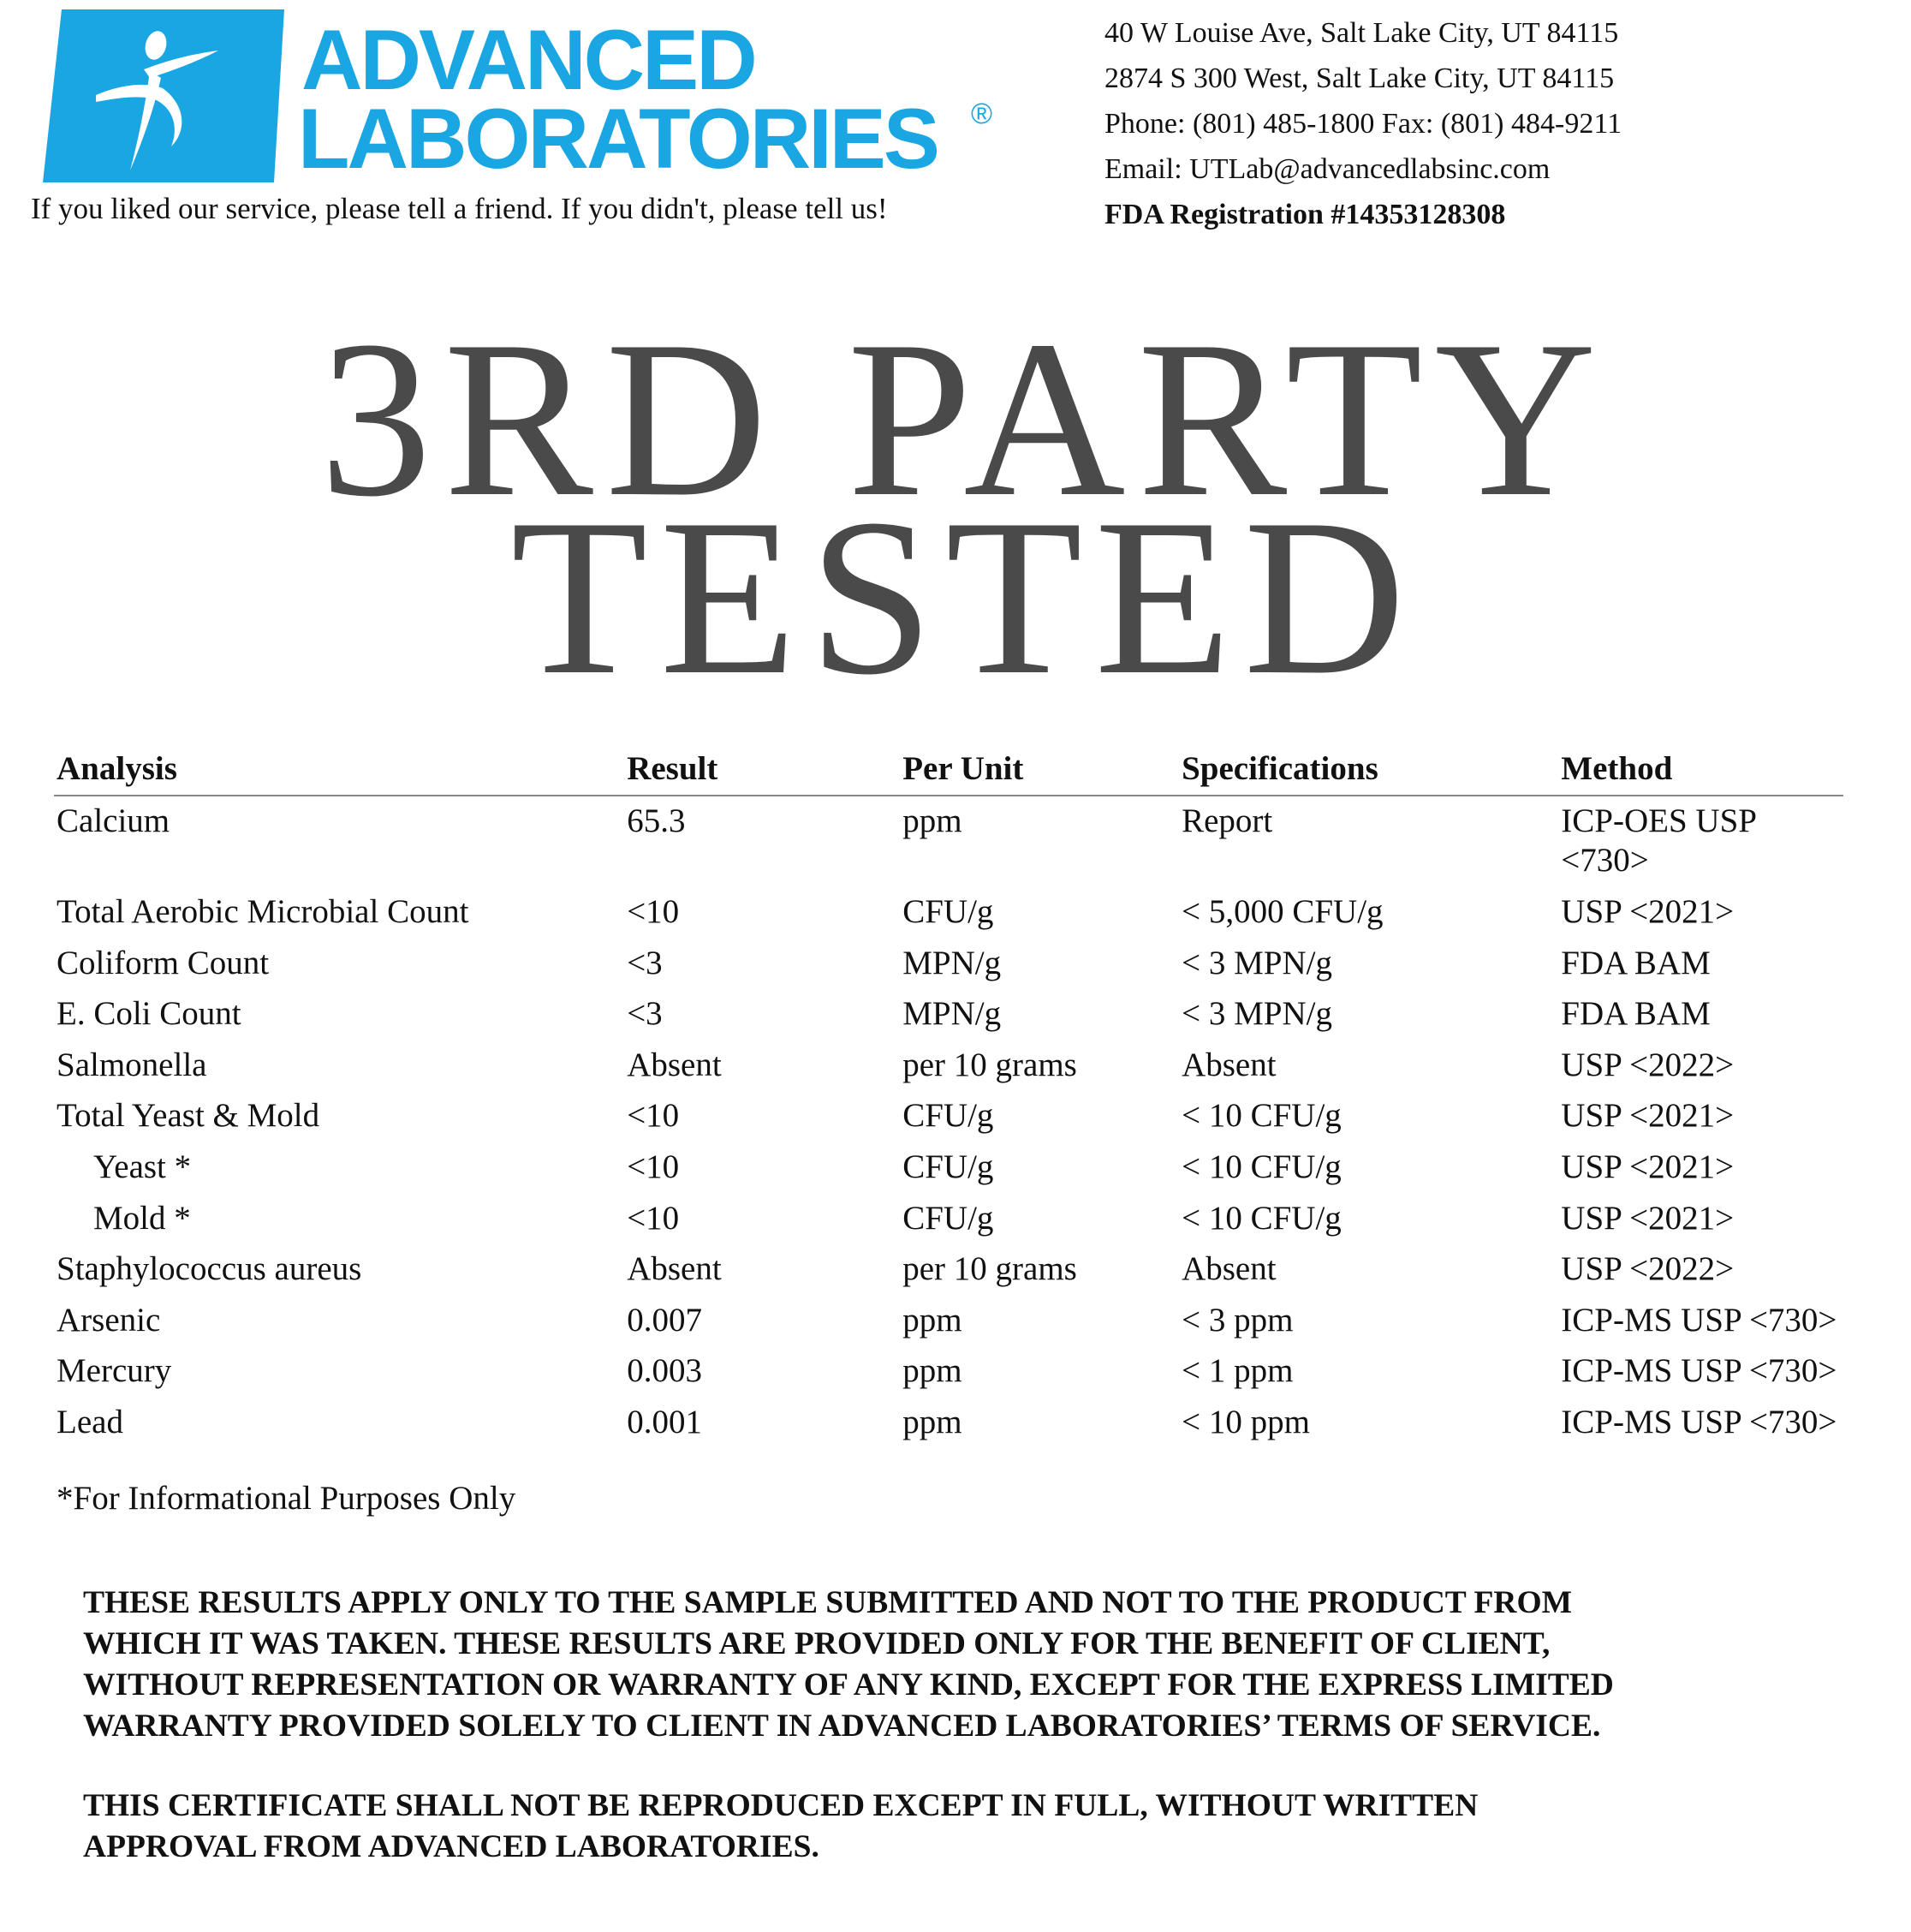  I want to click on table-row: Lead 0.001 ppm < 10 ppm ICP-MS USP <730>, so click(949, 1428).